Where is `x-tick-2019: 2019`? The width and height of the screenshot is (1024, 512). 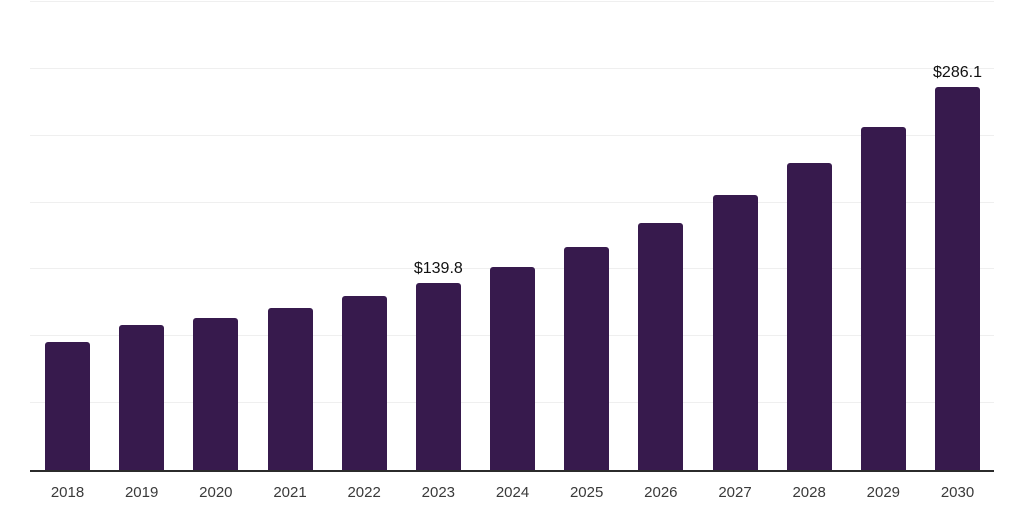
x-tick-2019: 2019 is located at coordinates (141, 492).